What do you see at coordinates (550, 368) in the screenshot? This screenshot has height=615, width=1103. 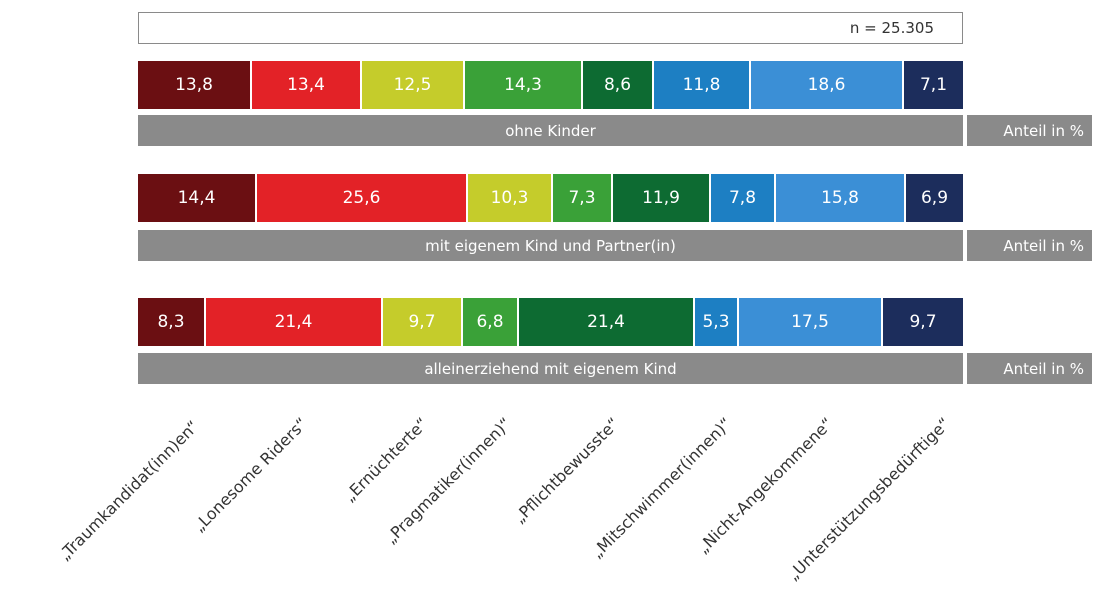 I see `group-label: alleinerziehend mit eigenem Kind` at bounding box center [550, 368].